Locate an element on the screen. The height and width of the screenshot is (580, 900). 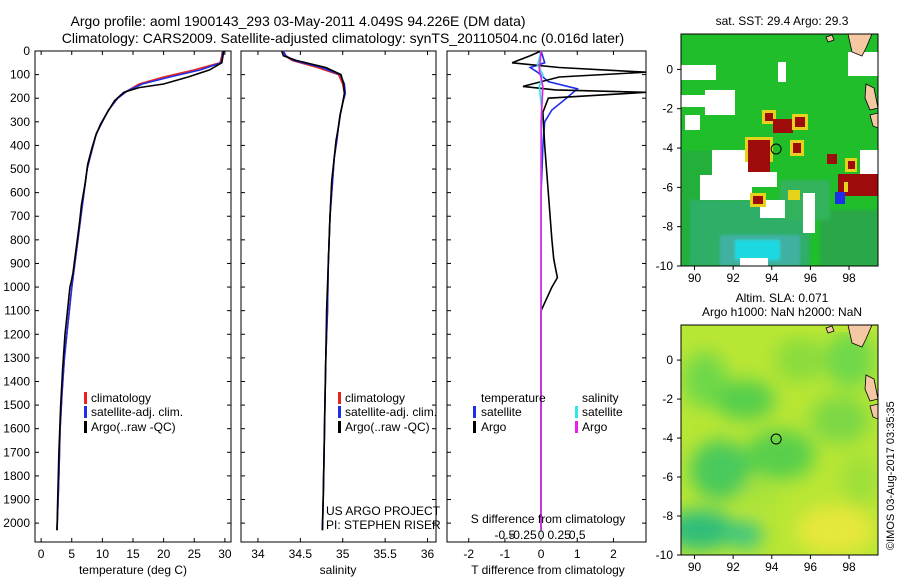
legend-title-temperature: temperature is located at coordinates (513, 398).